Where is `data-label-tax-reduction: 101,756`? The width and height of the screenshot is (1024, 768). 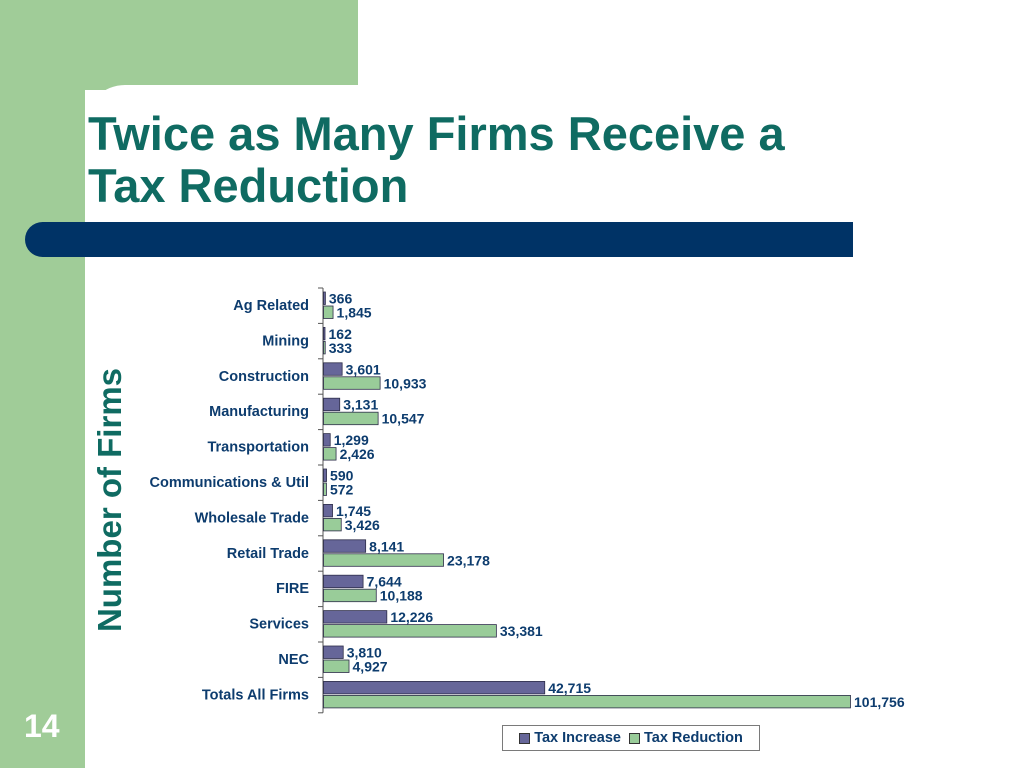
data-label-tax-reduction: 101,756 is located at coordinates (879, 702).